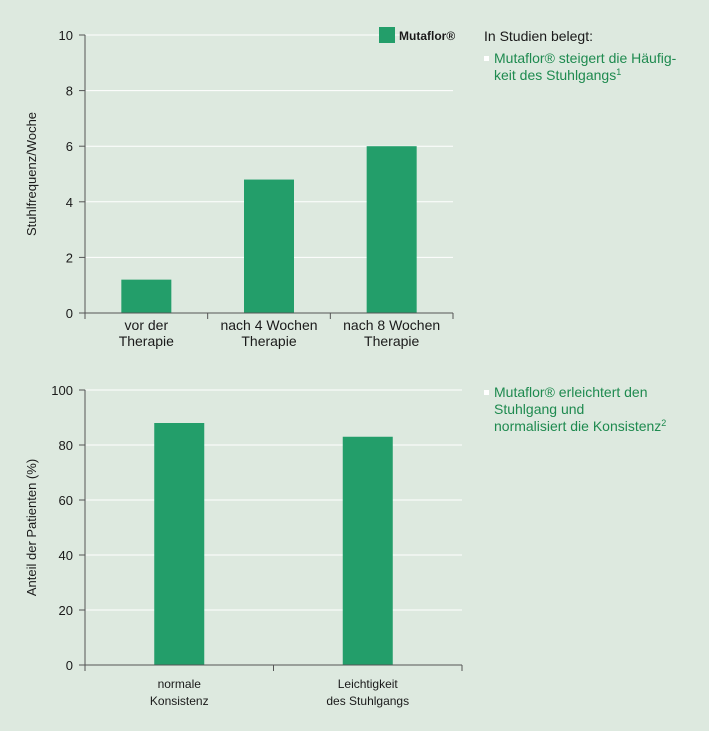 The height and width of the screenshot is (731, 709). Describe the element at coordinates (558, 75) in the screenshot. I see `note-line: keit des Stuhlgangs1` at that location.